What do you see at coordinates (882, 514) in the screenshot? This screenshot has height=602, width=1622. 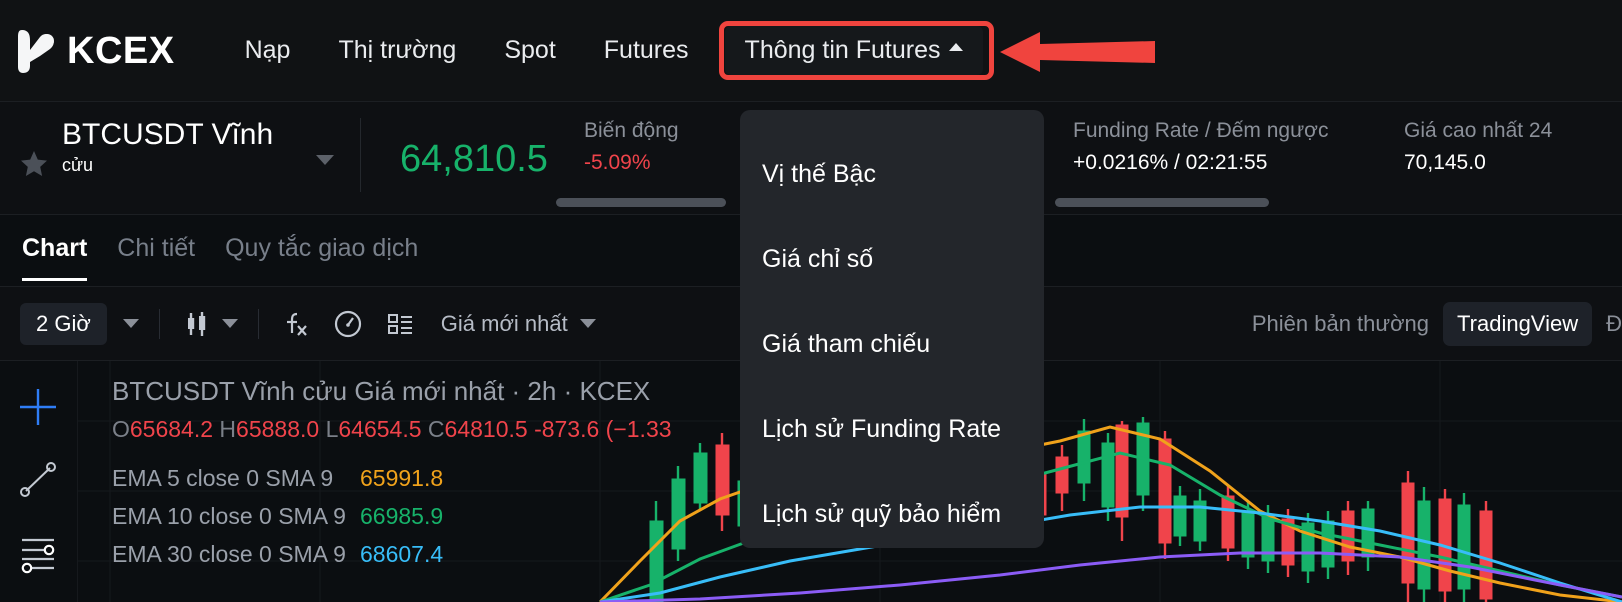 I see `menu-item-lich-su-quy-bao-hiem: Lịch sử quỹ bảo hiểm` at bounding box center [882, 514].